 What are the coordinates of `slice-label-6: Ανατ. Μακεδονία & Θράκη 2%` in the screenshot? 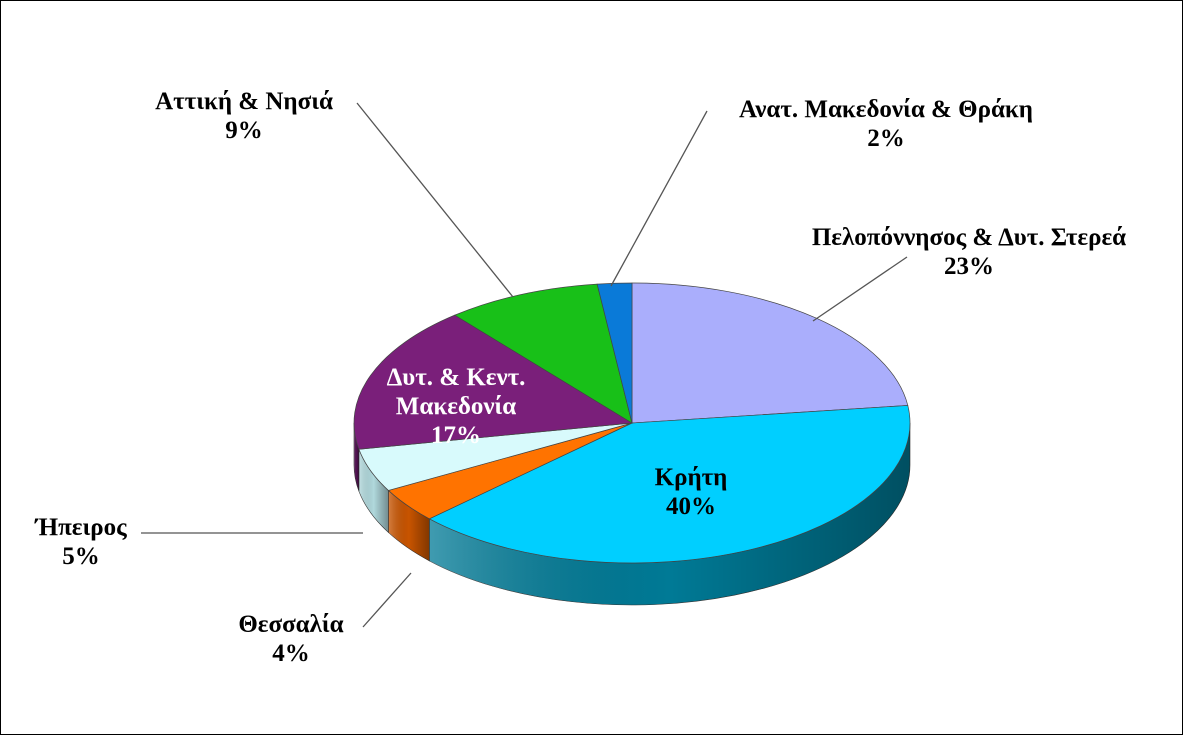 It's located at (886, 124).